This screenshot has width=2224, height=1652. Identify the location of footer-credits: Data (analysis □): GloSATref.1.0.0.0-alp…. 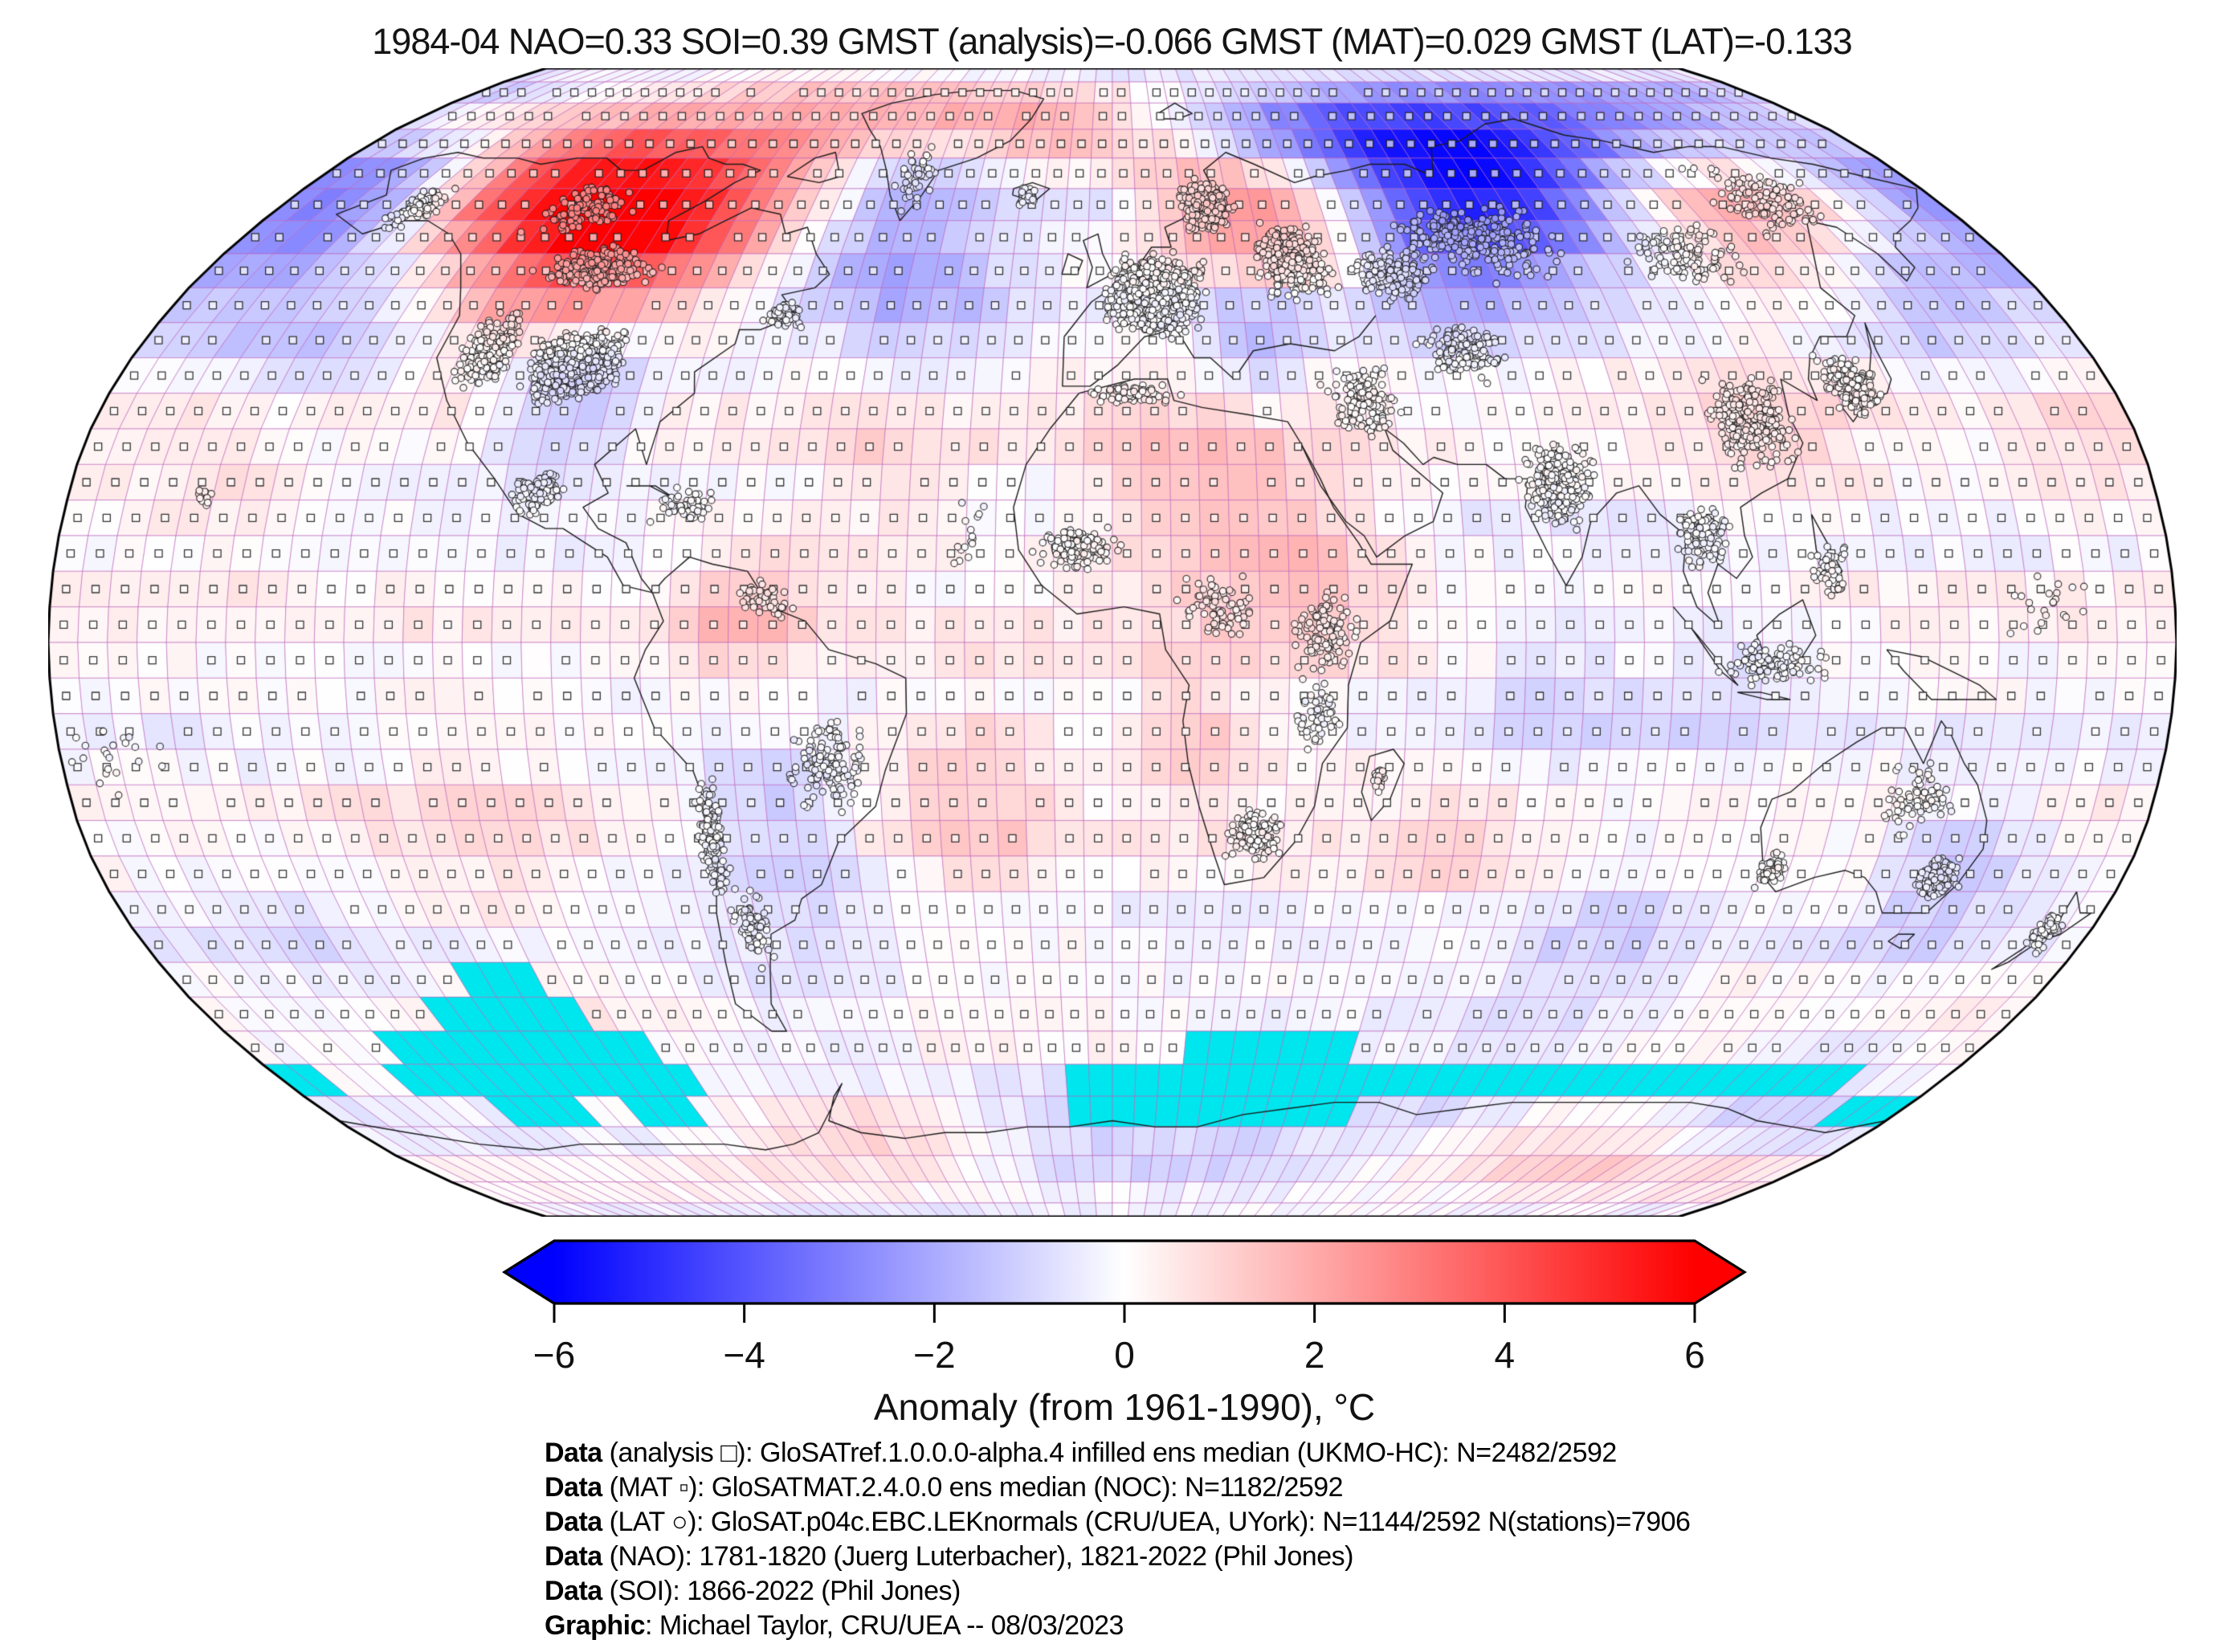
(1118, 1539).